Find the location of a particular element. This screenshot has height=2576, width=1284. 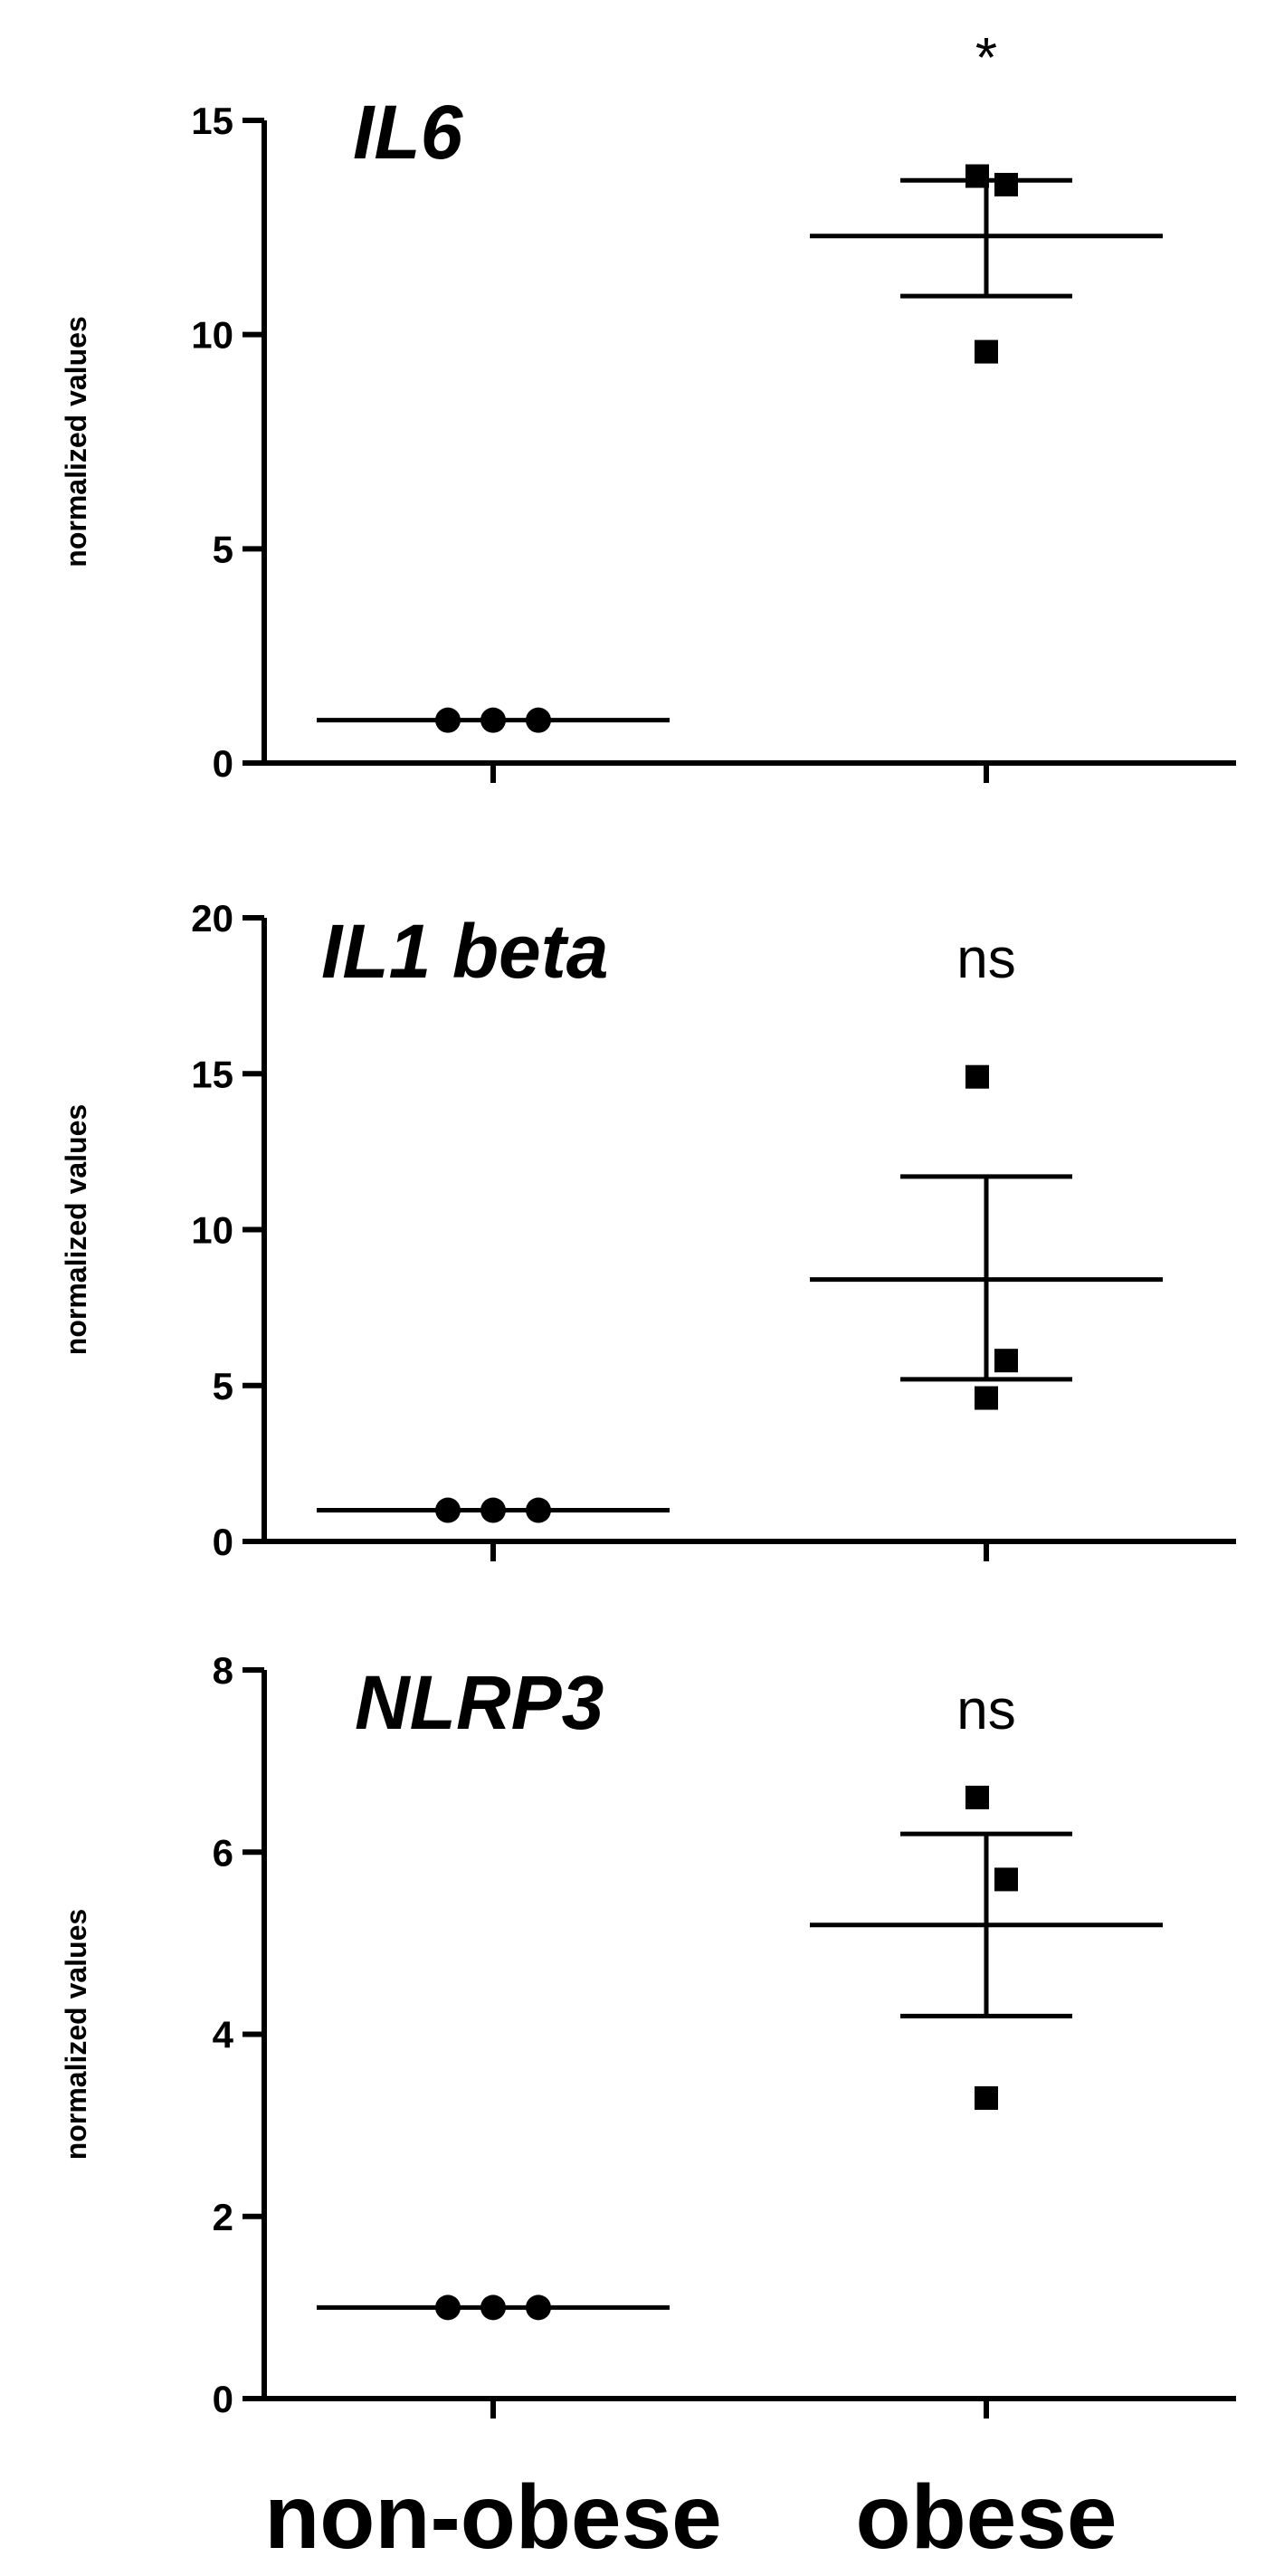

y-tick-label-il6-5: 5 is located at coordinates (223, 549).